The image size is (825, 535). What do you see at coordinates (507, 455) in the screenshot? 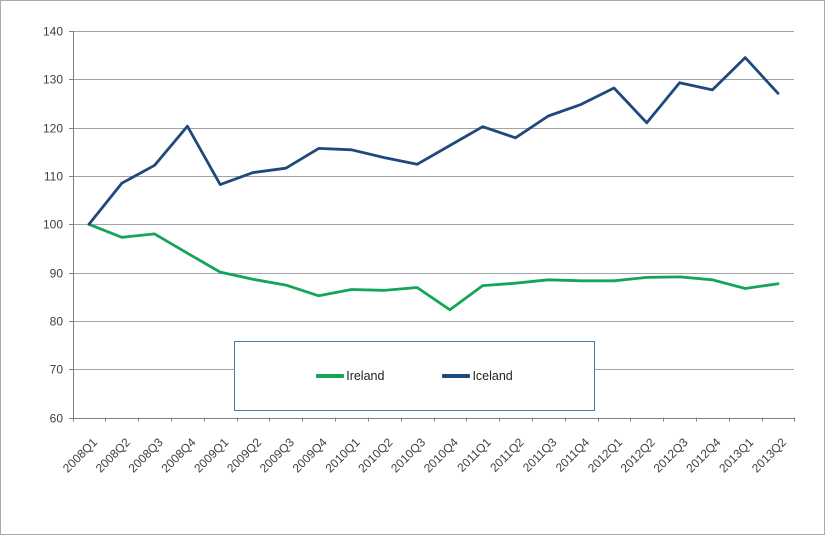
I see `x-tick-label-2011Q2: 2011Q2` at bounding box center [507, 455].